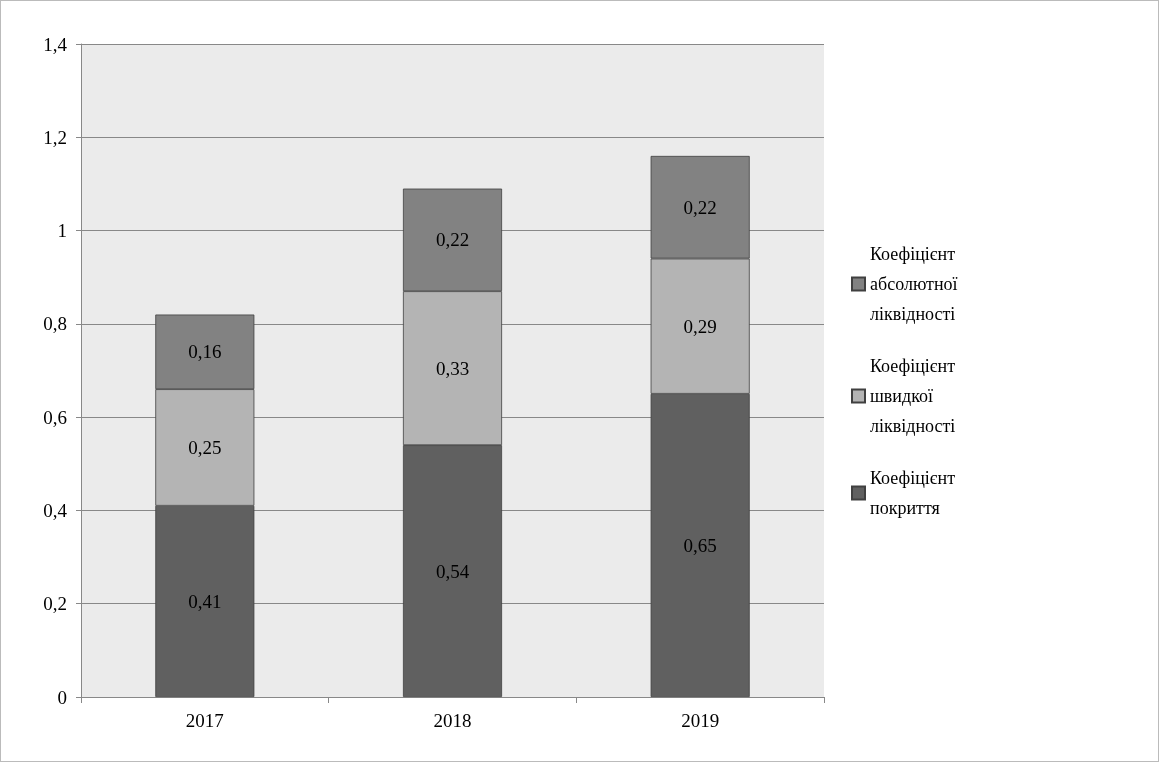 Image resolution: width=1159 pixels, height=762 pixels. I want to click on y-tick-label: 0,4, so click(55, 510).